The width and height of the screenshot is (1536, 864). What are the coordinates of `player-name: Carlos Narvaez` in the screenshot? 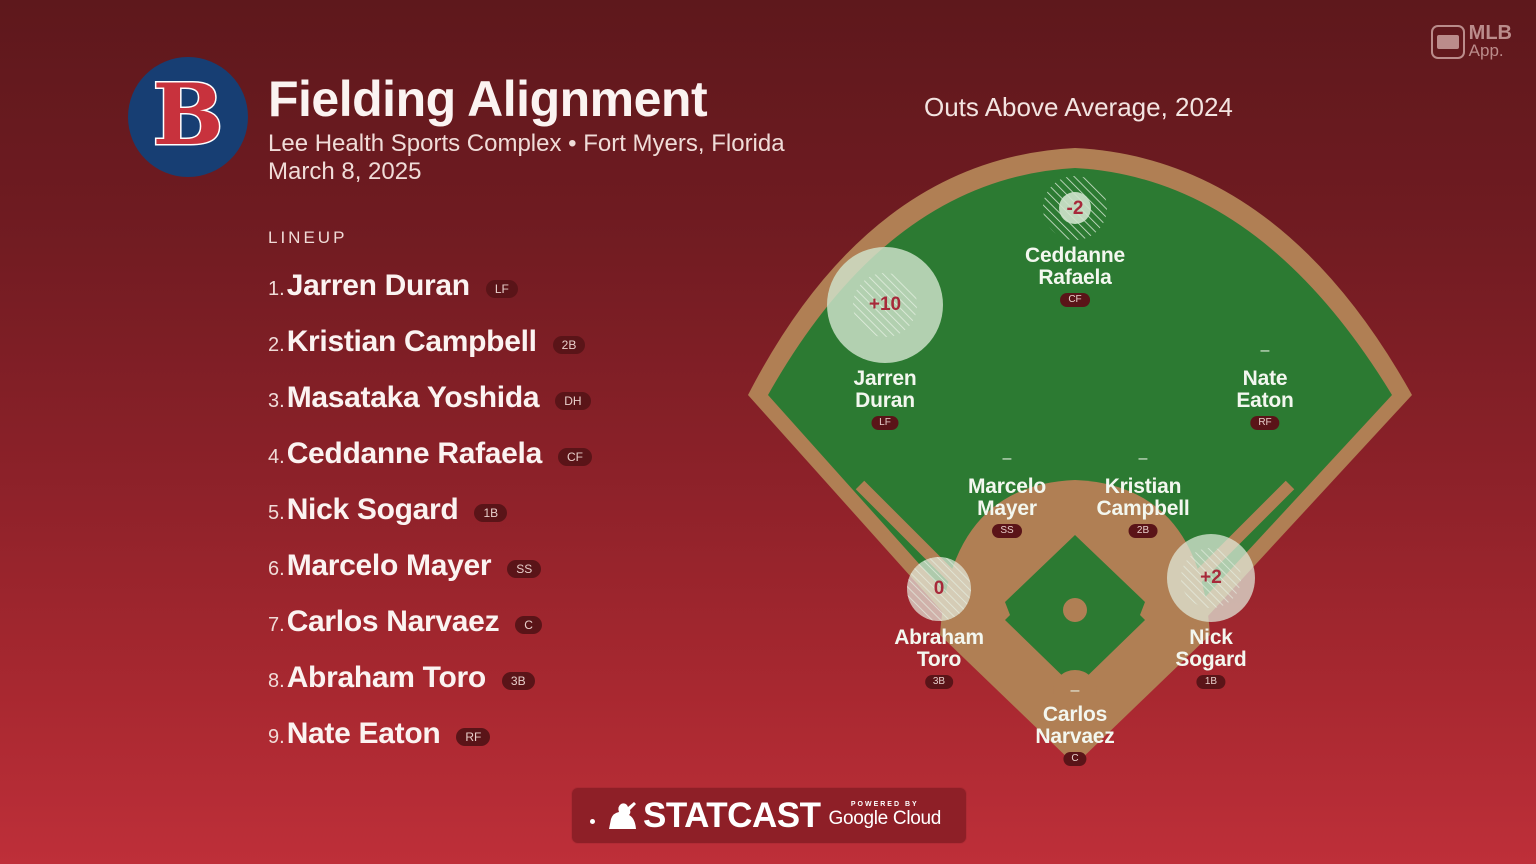 It's located at (393, 621).